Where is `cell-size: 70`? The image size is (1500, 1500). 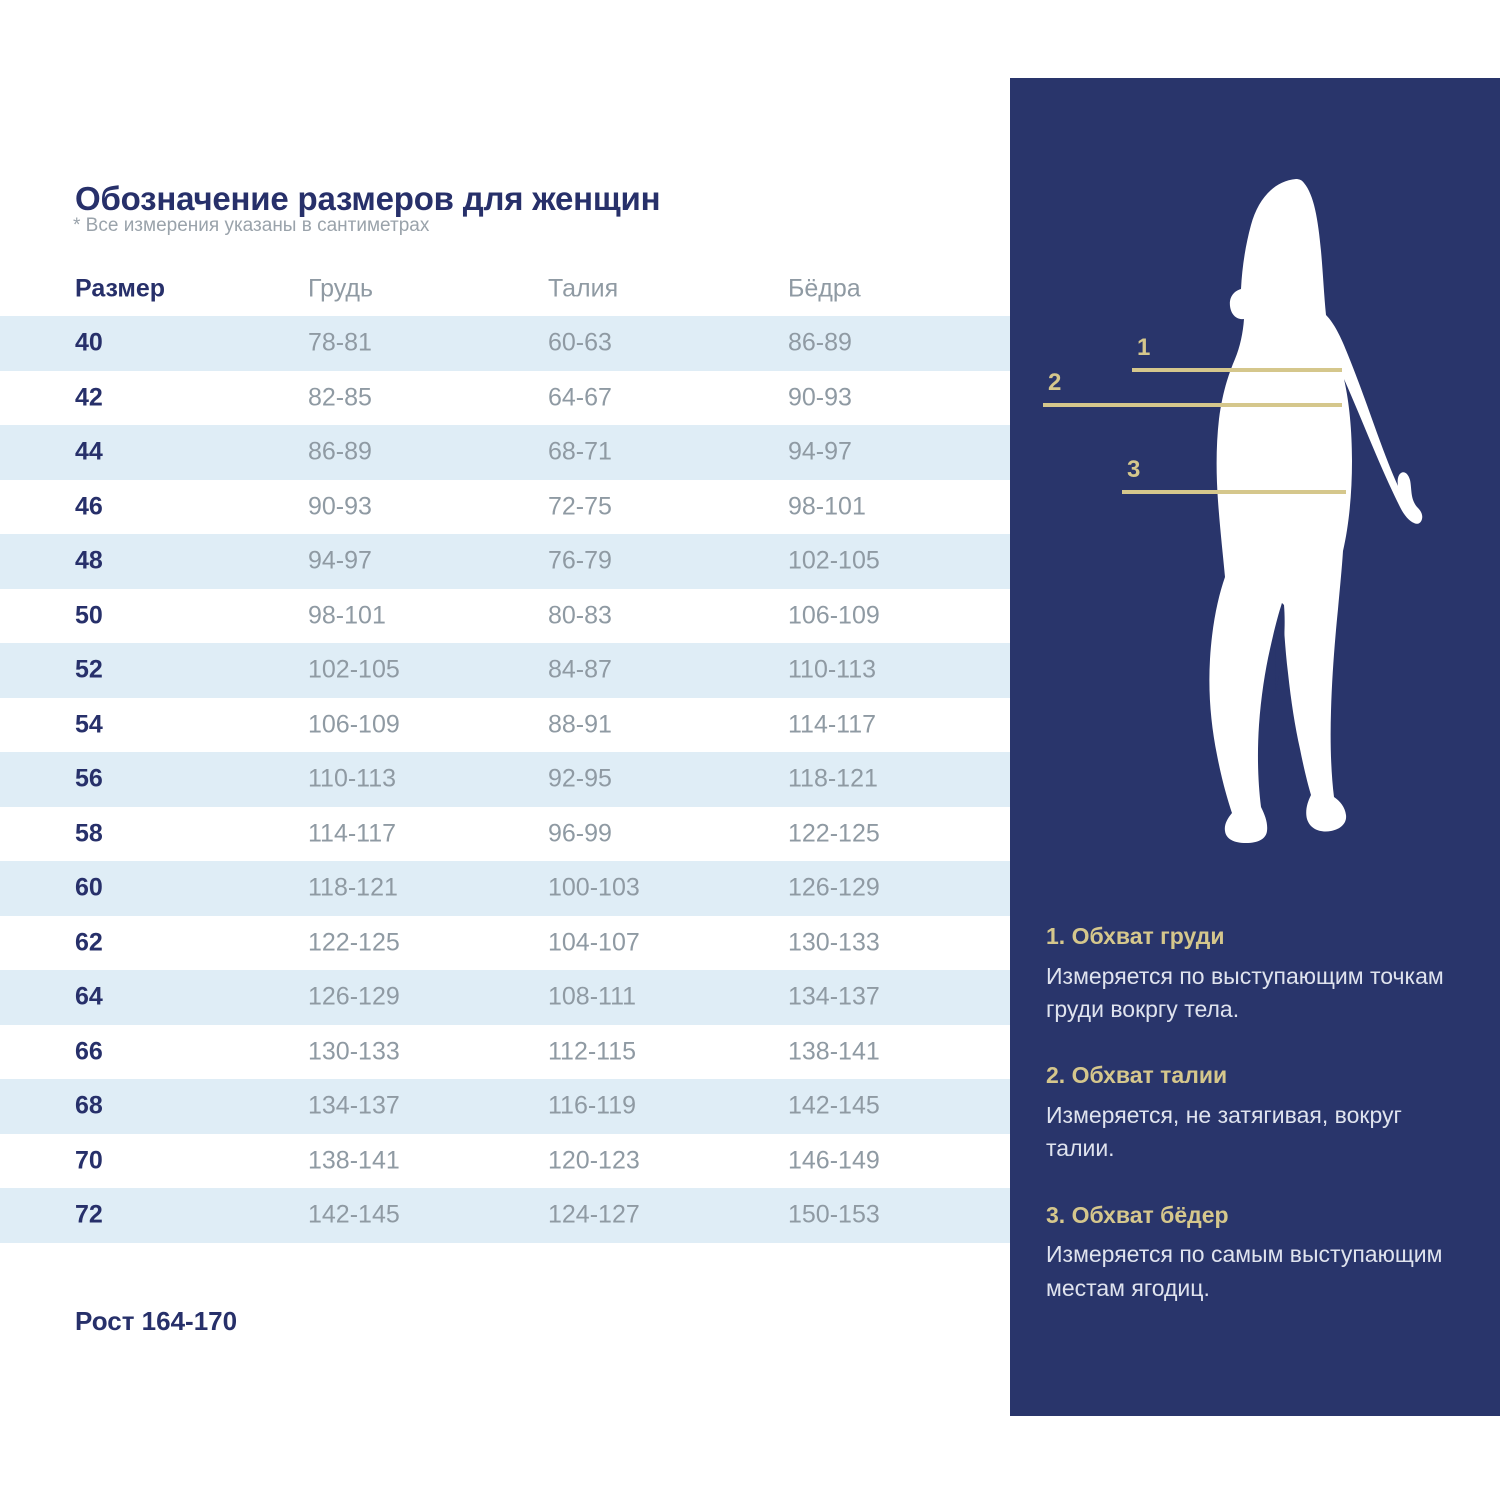 cell-size: 70 is located at coordinates (89, 1160).